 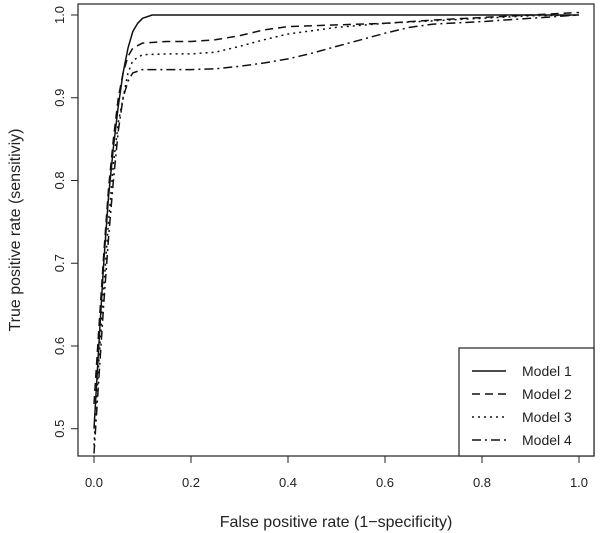 I want to click on legend-box, so click(x=526, y=402).